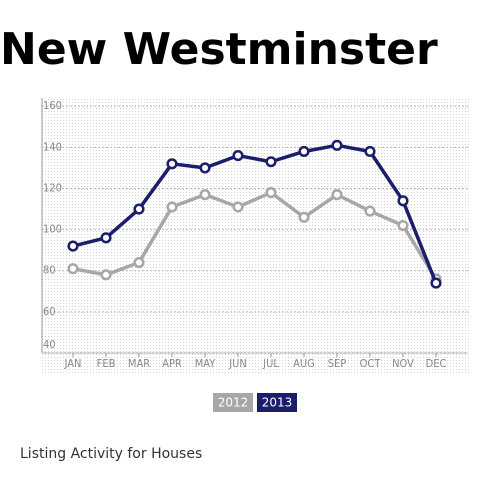 The height and width of the screenshot is (479, 478). Describe the element at coordinates (205, 363) in the screenshot. I see `x-tick-label: MAY` at that location.